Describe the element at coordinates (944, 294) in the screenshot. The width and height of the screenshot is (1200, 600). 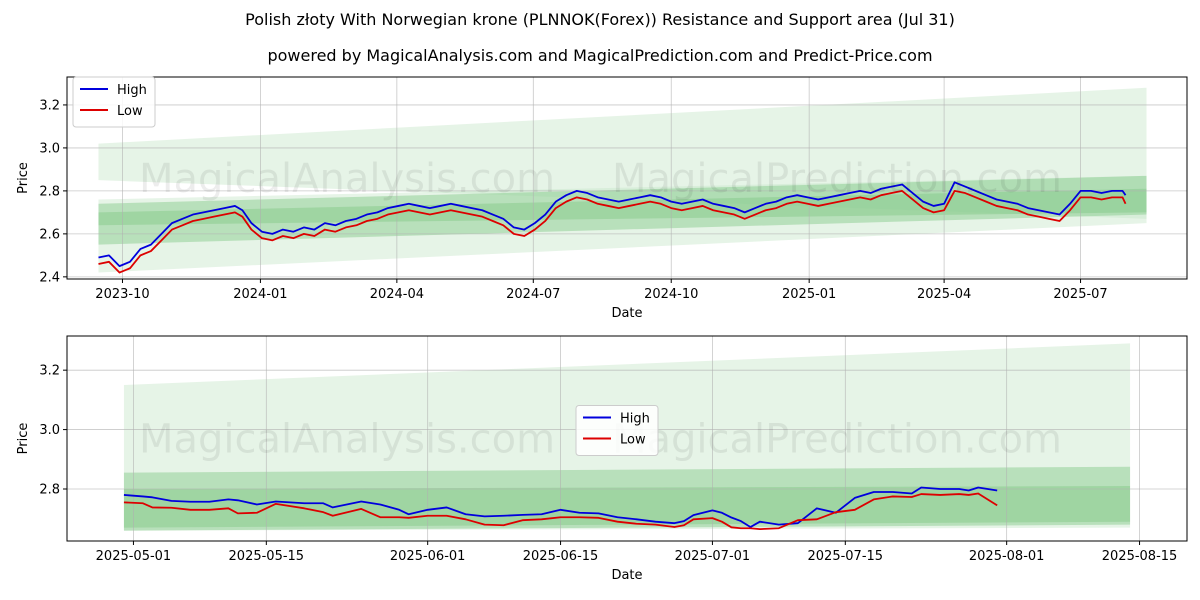
I see `x-tick-label: 2025-04` at that location.